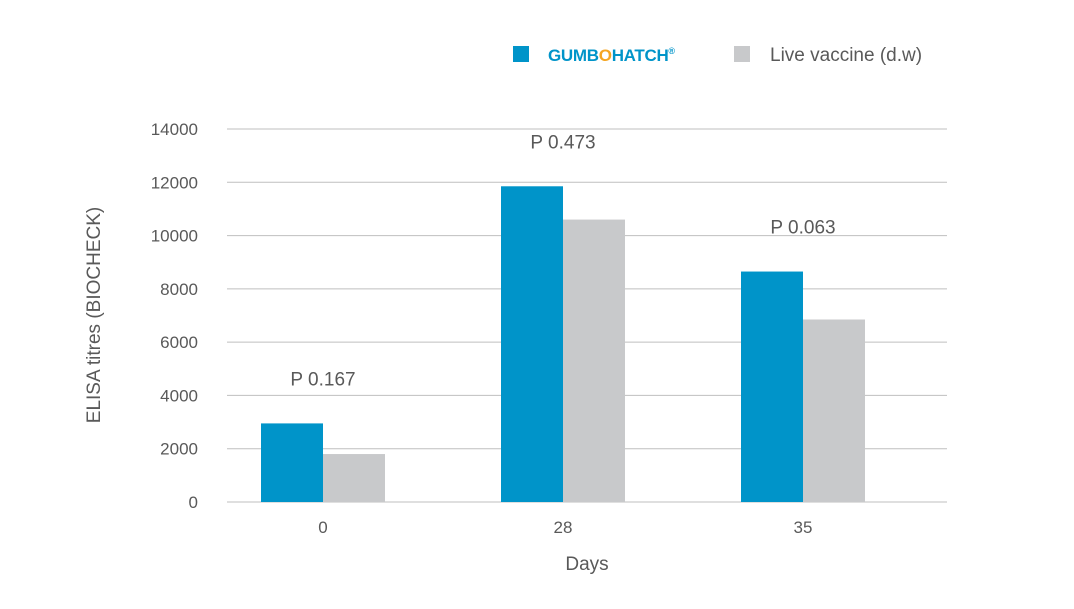 This screenshot has width=1074, height=609. What do you see at coordinates (179, 449) in the screenshot?
I see `y-tick-label: 2000` at bounding box center [179, 449].